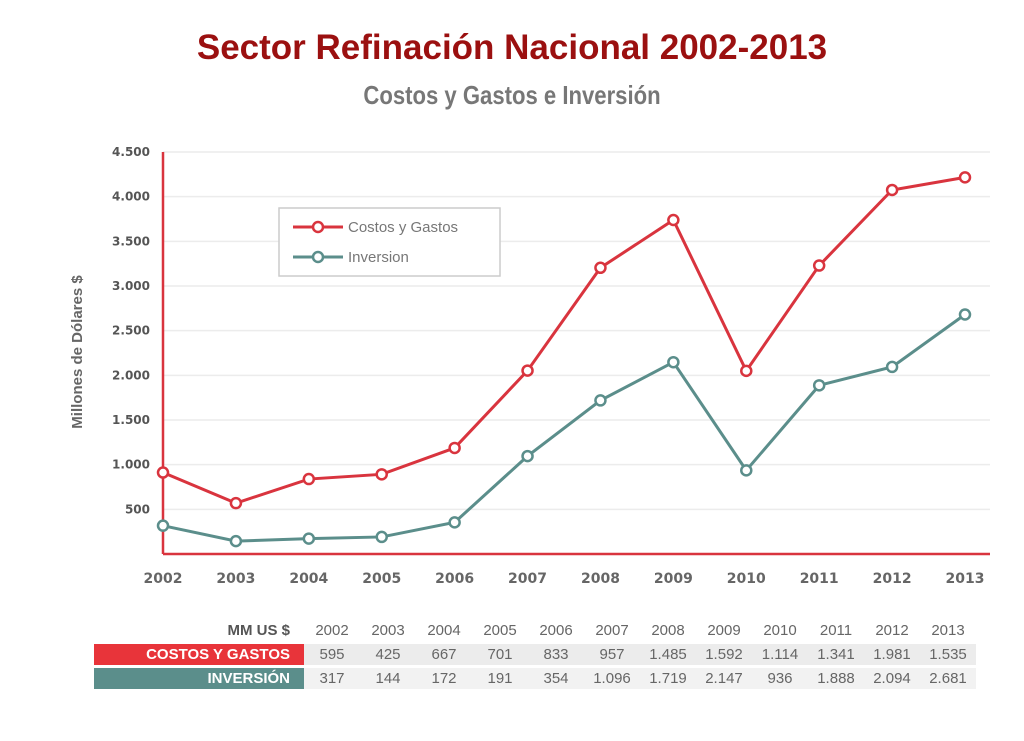  Describe the element at coordinates (948, 654) in the screenshot. I see `table-cell: 1.535` at that location.